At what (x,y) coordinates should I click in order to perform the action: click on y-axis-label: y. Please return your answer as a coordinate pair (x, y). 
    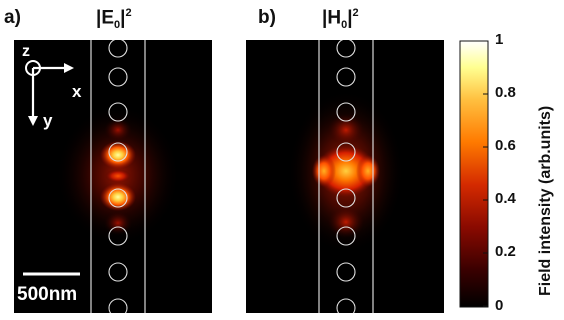
    Looking at the image, I should click on (48, 120).